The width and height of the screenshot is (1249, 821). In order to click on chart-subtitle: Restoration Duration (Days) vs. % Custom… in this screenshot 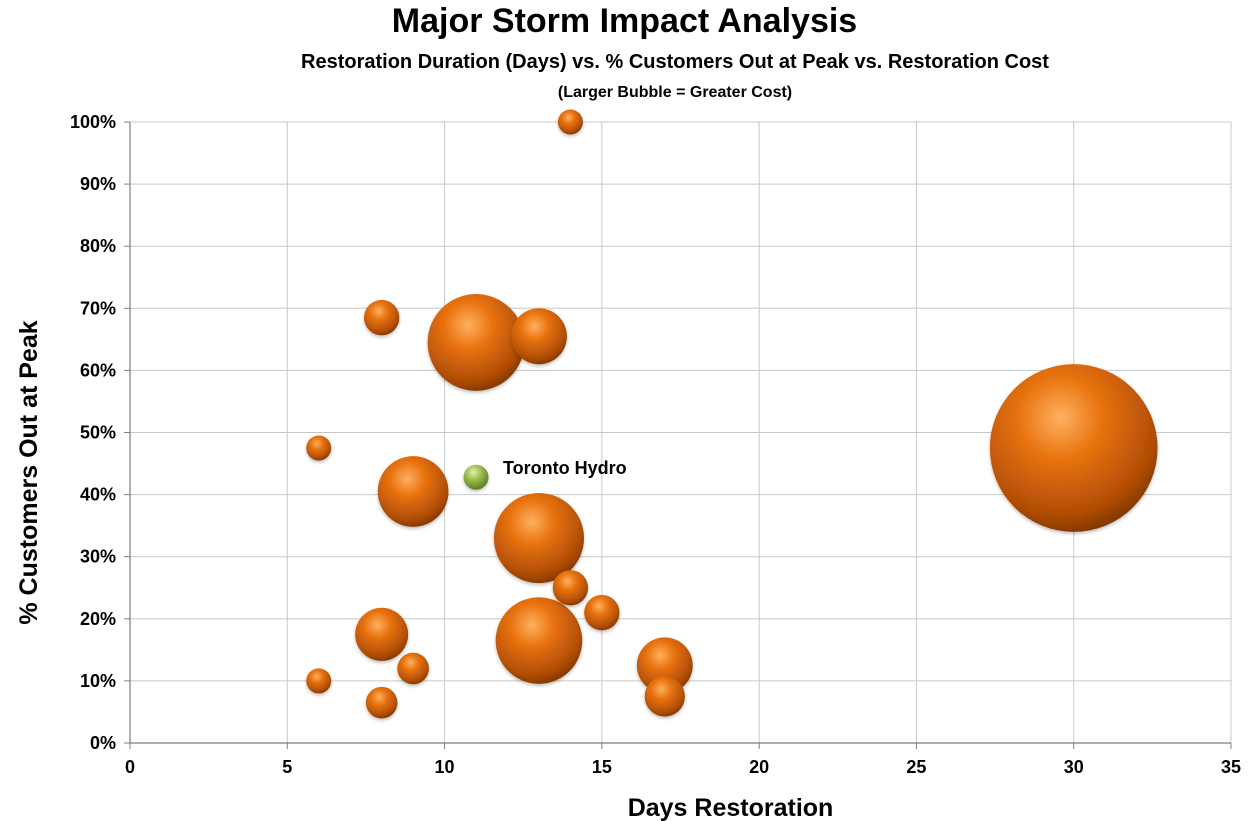, I will do `click(675, 62)`.